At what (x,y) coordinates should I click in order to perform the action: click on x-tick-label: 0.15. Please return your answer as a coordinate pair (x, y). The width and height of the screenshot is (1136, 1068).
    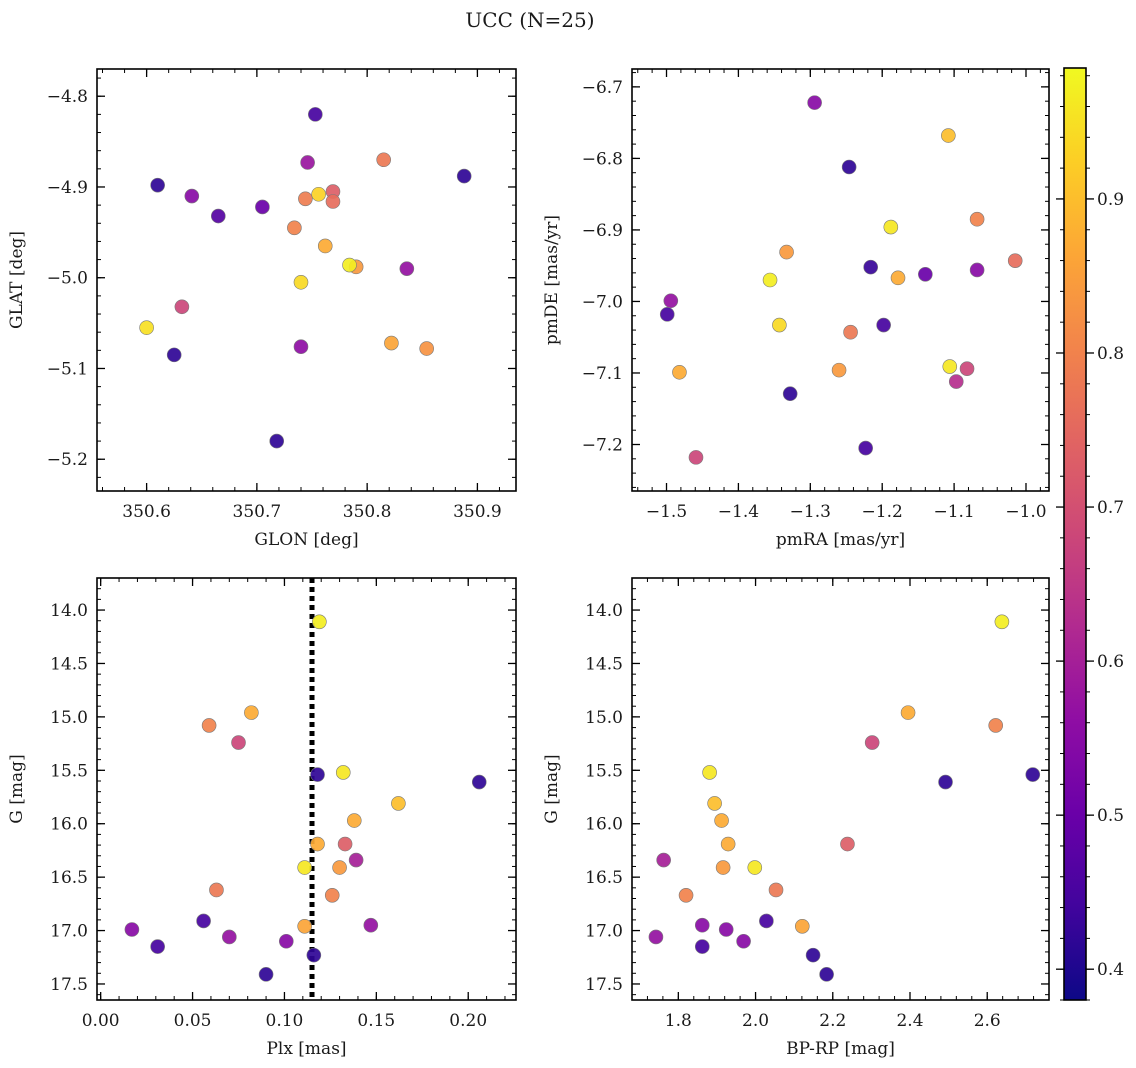
    Looking at the image, I should click on (376, 1021).